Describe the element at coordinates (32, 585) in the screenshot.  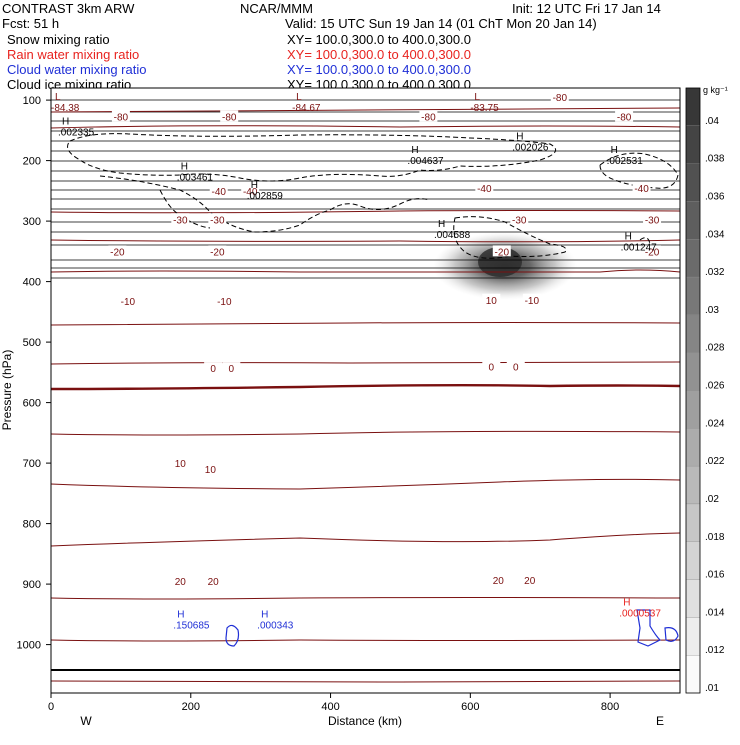
I see `y-tick-label: 900` at that location.